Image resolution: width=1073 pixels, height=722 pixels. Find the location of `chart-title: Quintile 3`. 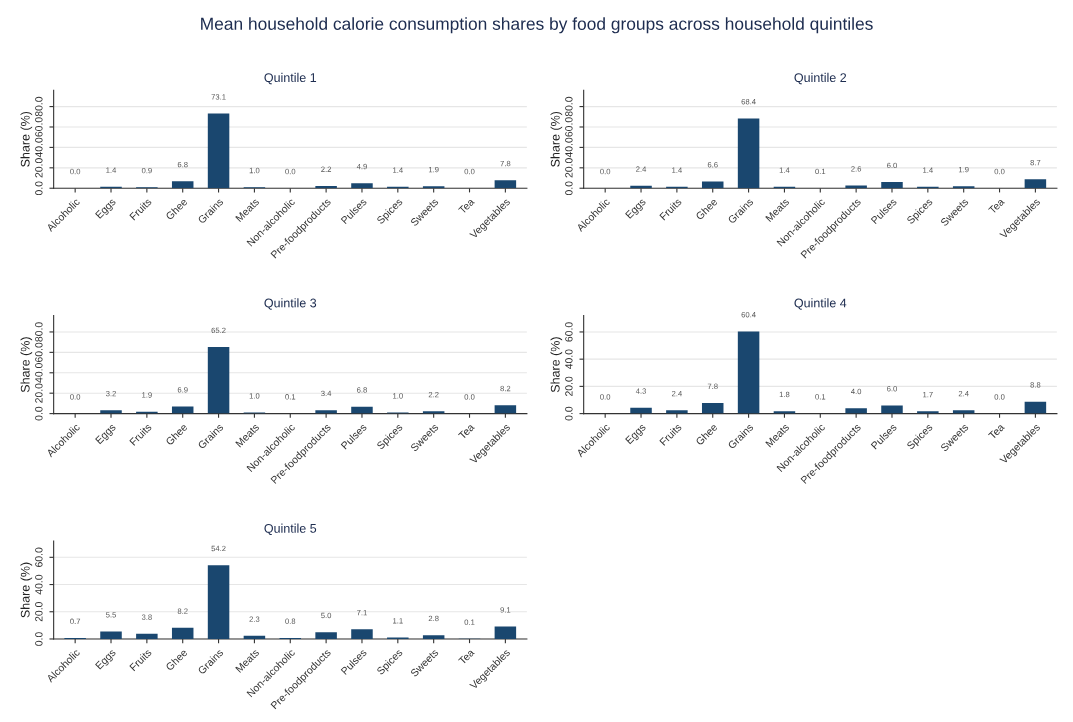

chart-title: Quintile 3 is located at coordinates (290, 304).